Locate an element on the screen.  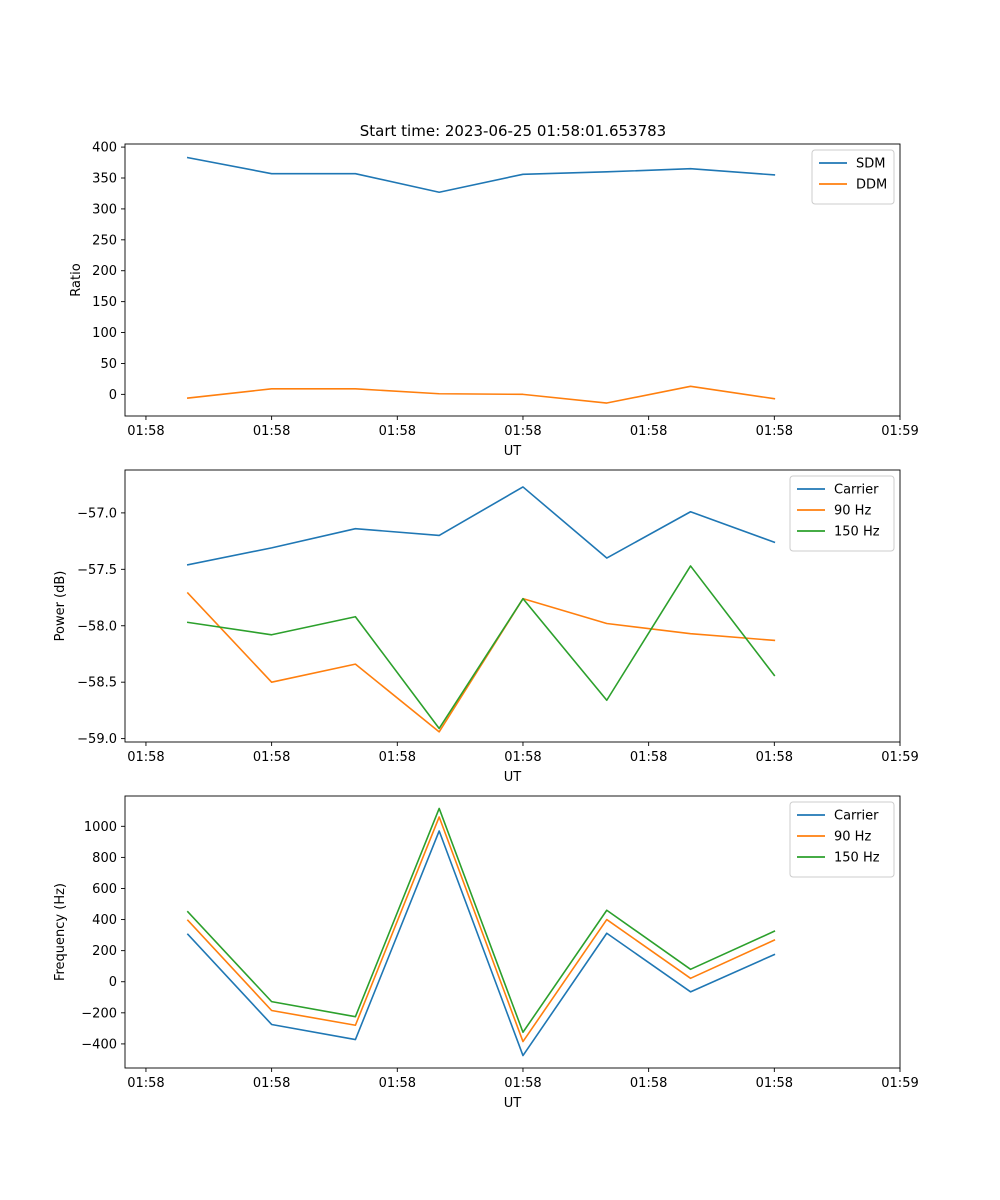
y-axis-label: Power (dB) is located at coordinates (60, 606).